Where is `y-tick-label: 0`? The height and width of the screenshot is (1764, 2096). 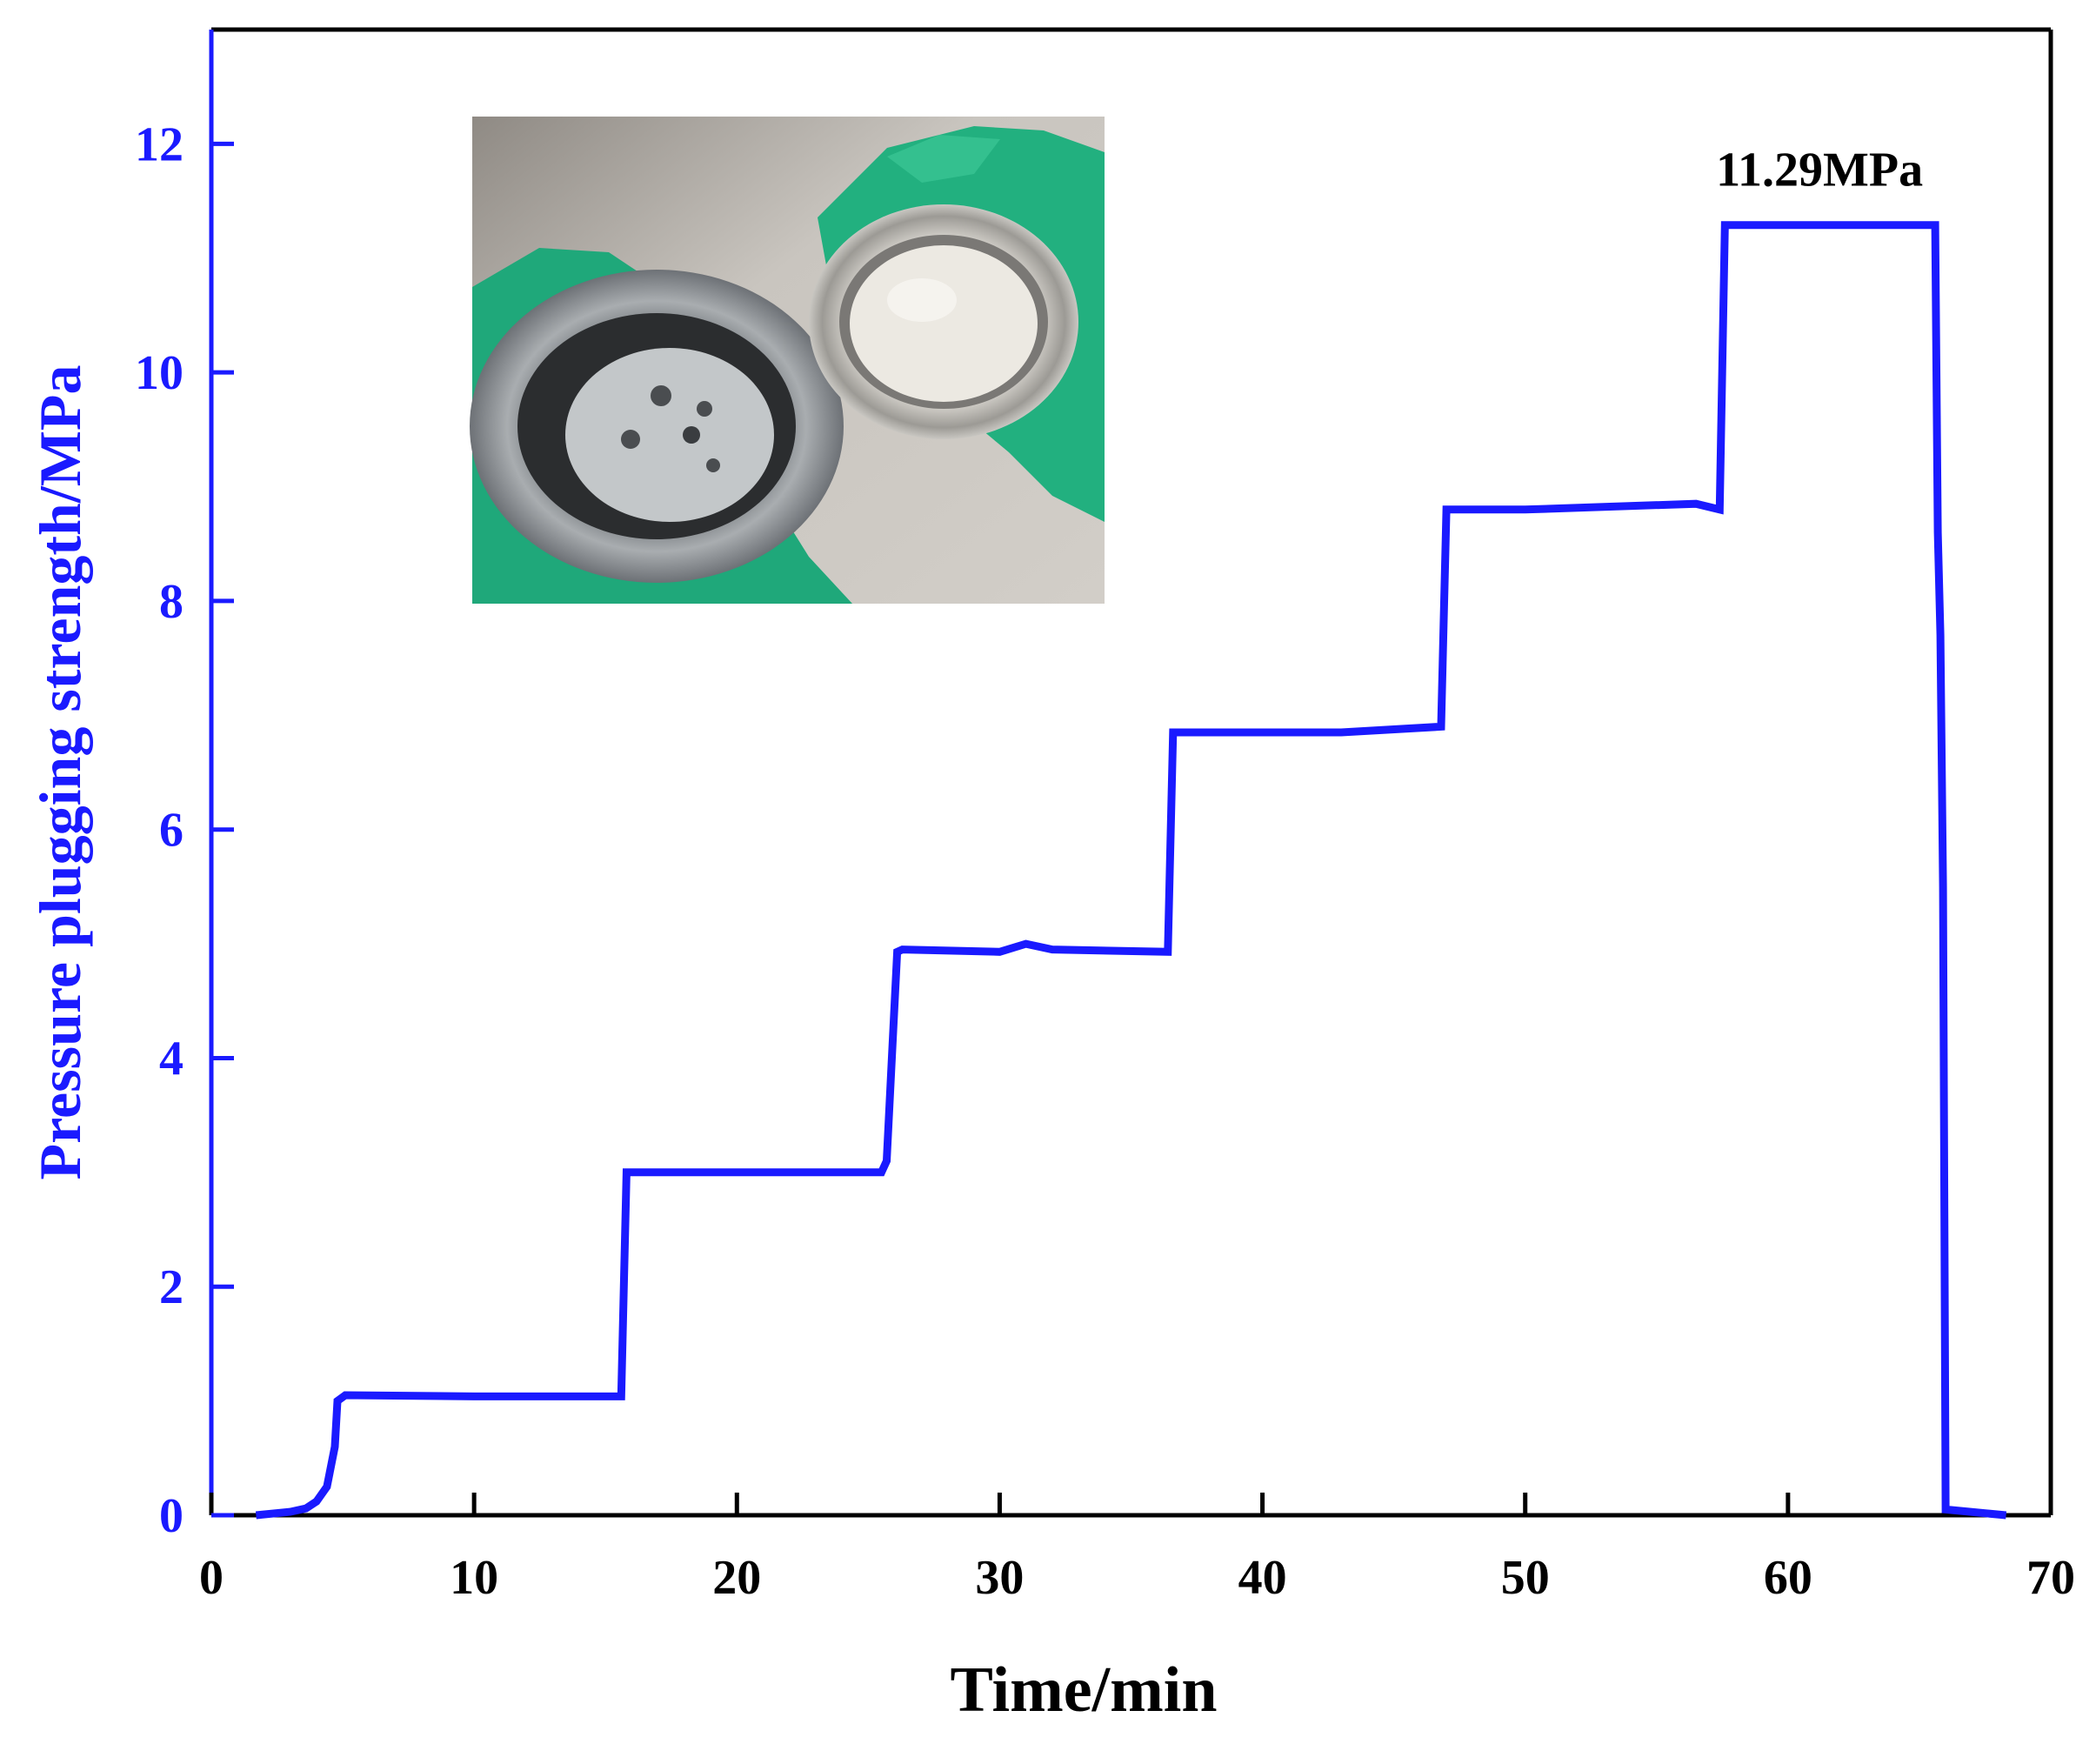 y-tick-label: 0 is located at coordinates (171, 1516).